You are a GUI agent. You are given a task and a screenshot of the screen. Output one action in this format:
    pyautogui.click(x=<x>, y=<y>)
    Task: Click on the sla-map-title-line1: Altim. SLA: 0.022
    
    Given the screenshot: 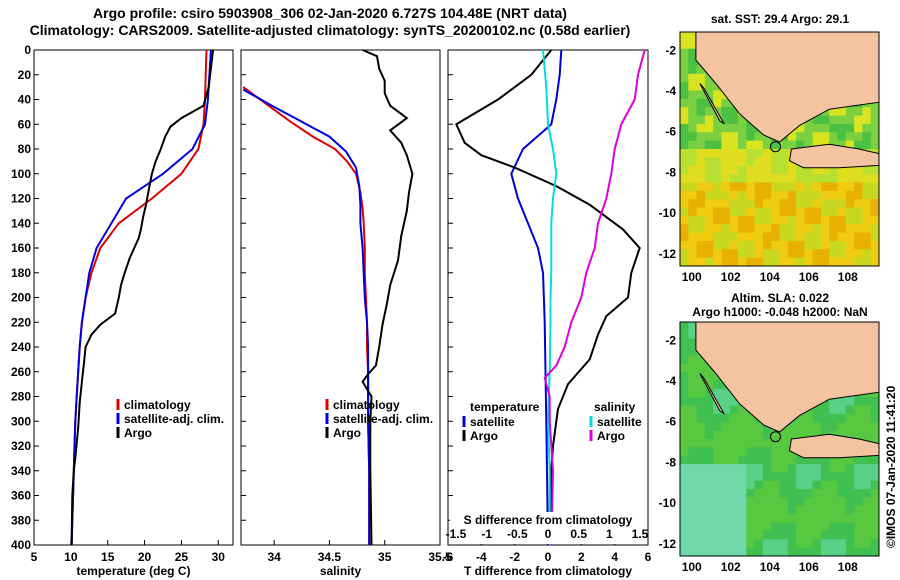 What is the action you would take?
    pyautogui.click(x=780, y=298)
    